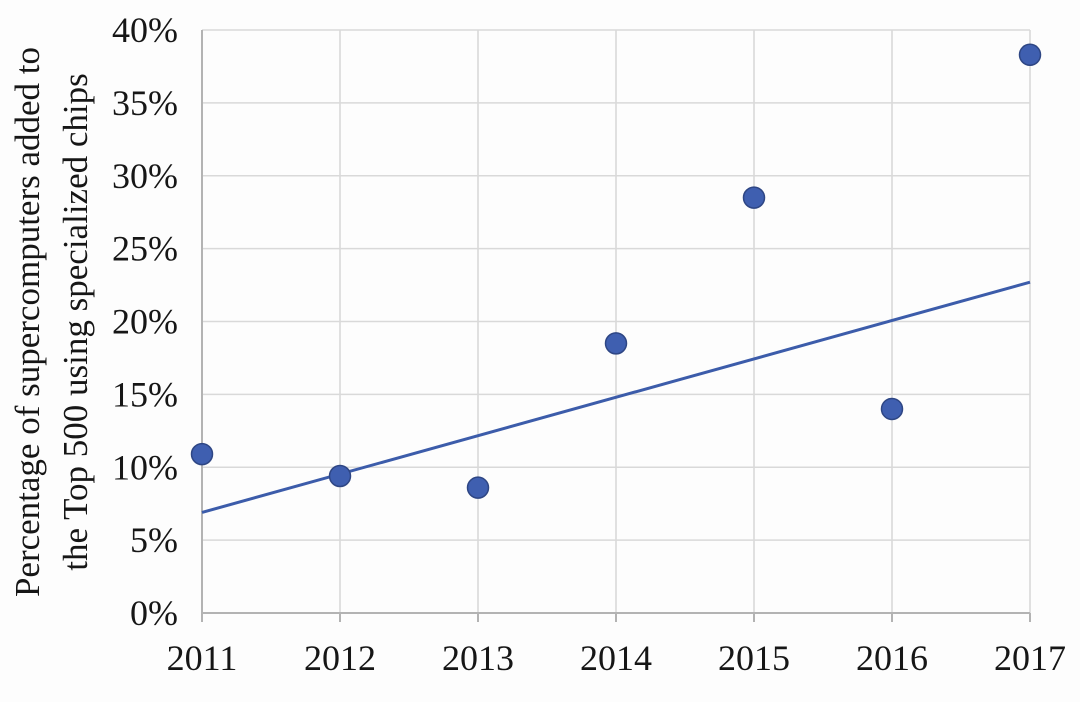  What do you see at coordinates (892, 658) in the screenshot?
I see `x-tick-label: 2016` at bounding box center [892, 658].